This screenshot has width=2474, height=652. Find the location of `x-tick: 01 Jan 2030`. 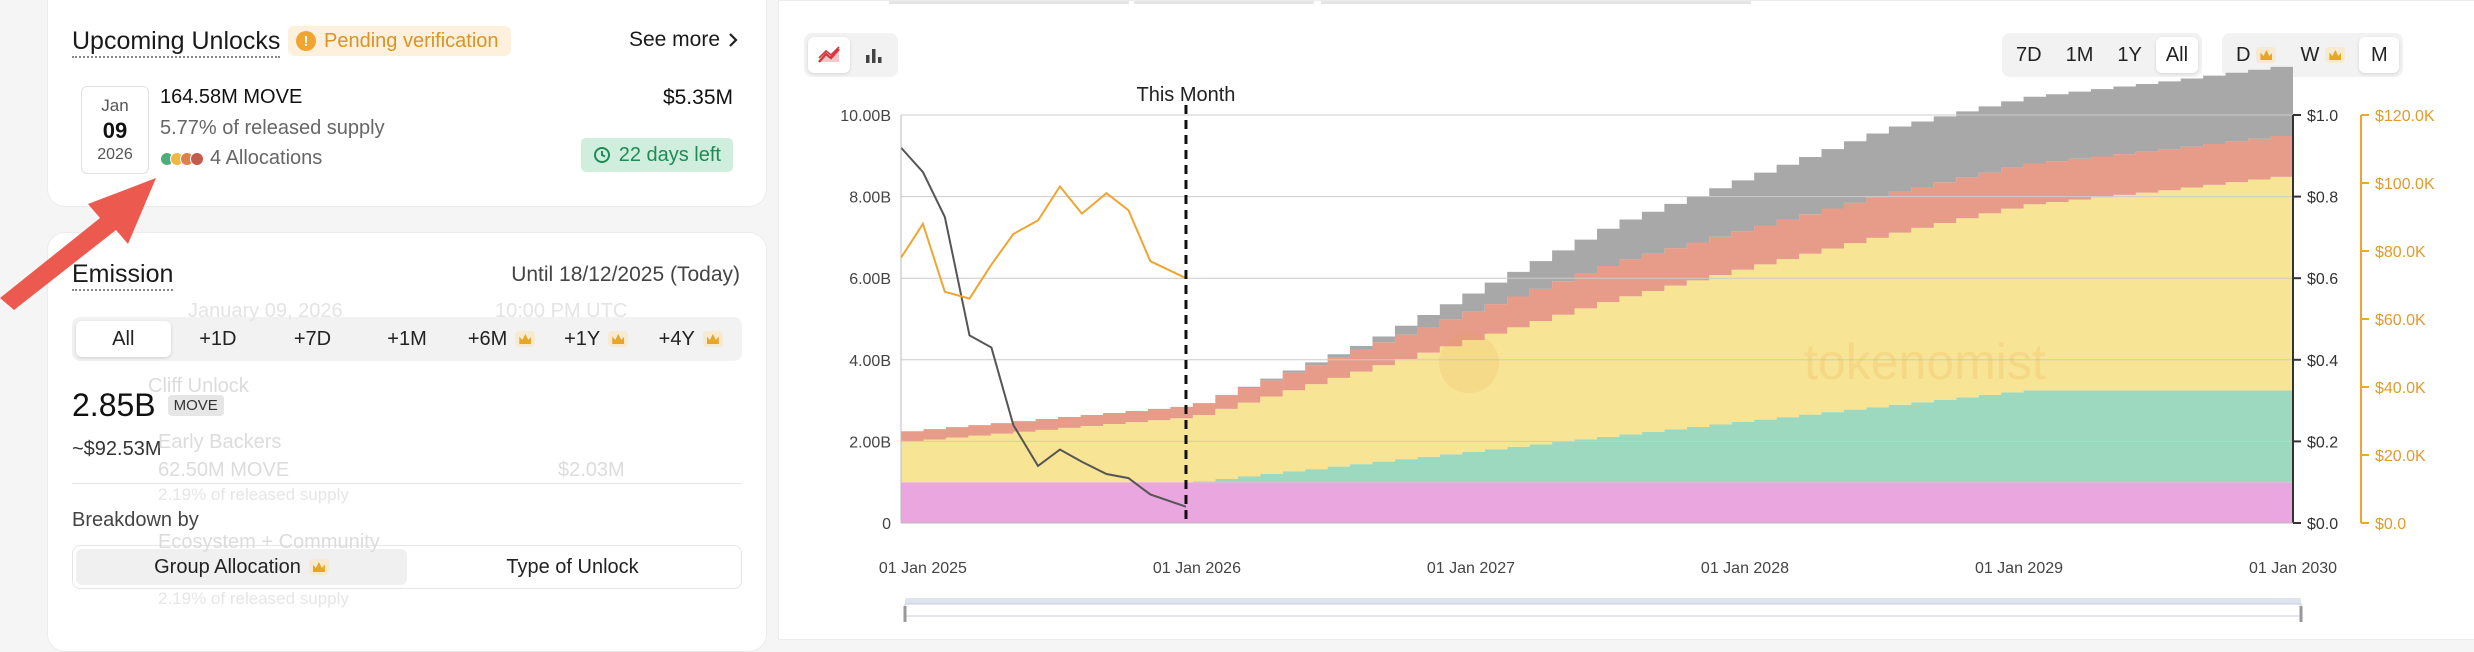

x-tick: 01 Jan 2030 is located at coordinates (2293, 568).